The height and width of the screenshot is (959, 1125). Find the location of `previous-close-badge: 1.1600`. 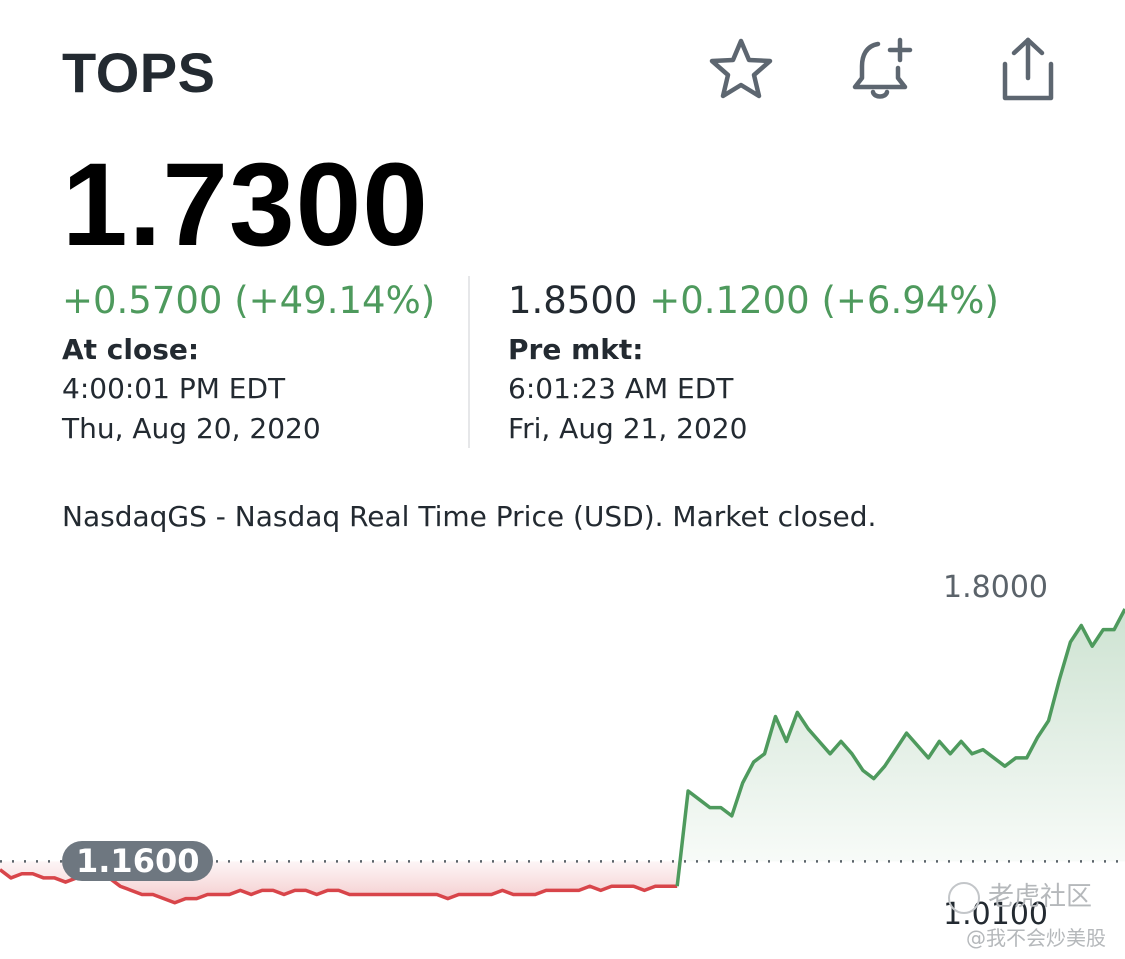

previous-close-badge: 1.1600 is located at coordinates (138, 861).